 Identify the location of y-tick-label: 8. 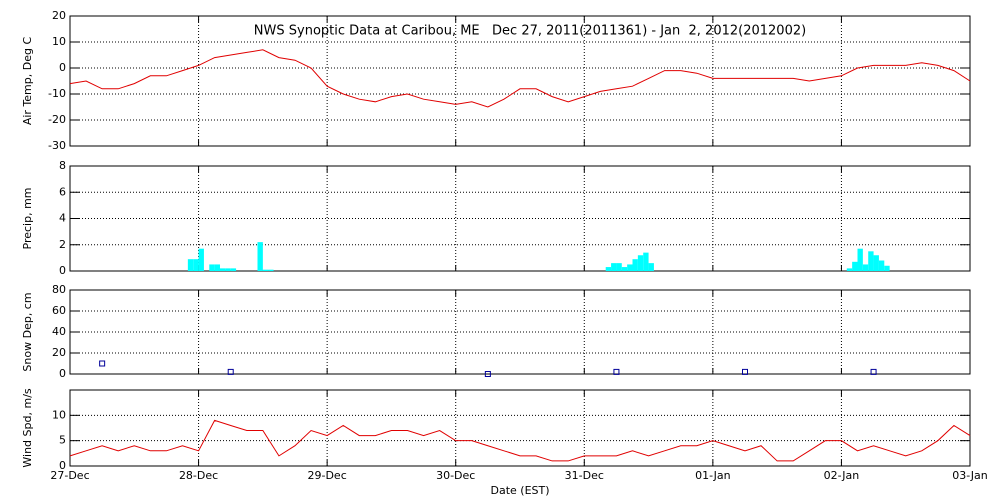
(62, 165).